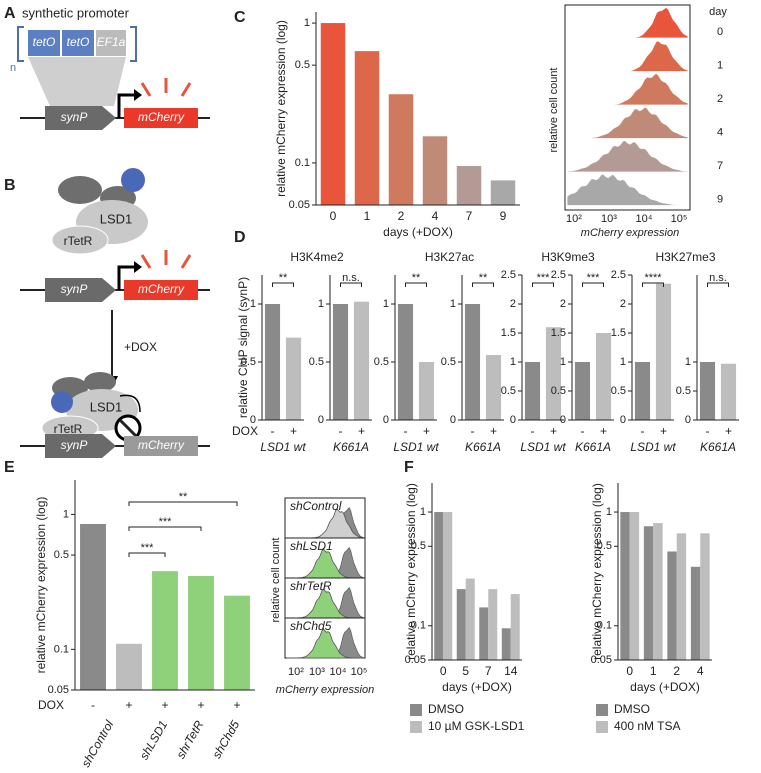 Image resolution: width=761 pixels, height=773 pixels. What do you see at coordinates (125, 277) in the screenshot?
I see `tss-arrow` at bounding box center [125, 277].